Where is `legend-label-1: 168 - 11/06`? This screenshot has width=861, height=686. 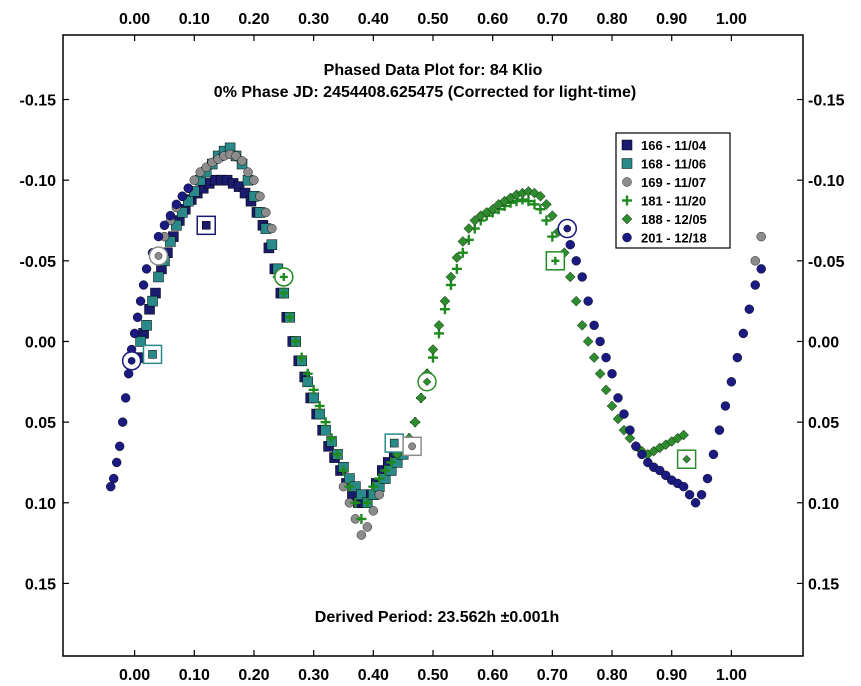
legend-label-1: 168 - 11/06 is located at coordinates (673, 164).